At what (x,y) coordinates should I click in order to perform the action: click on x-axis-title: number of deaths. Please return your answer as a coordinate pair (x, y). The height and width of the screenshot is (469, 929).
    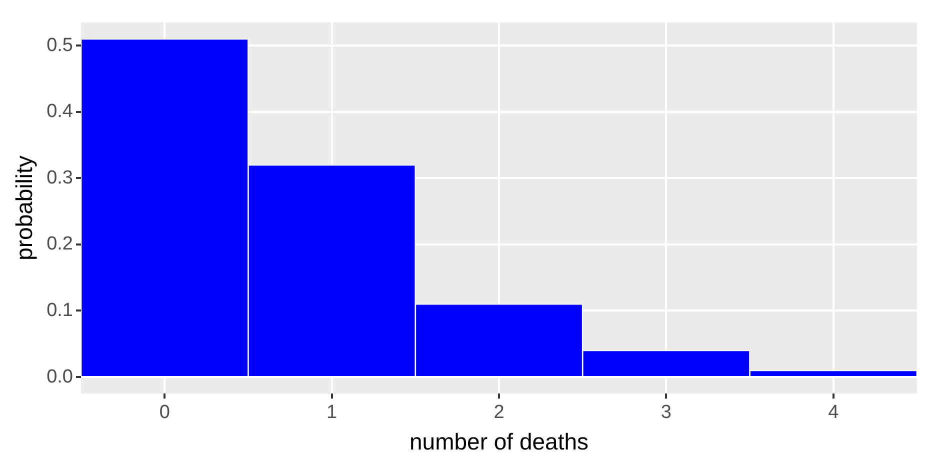
    Looking at the image, I should click on (499, 441).